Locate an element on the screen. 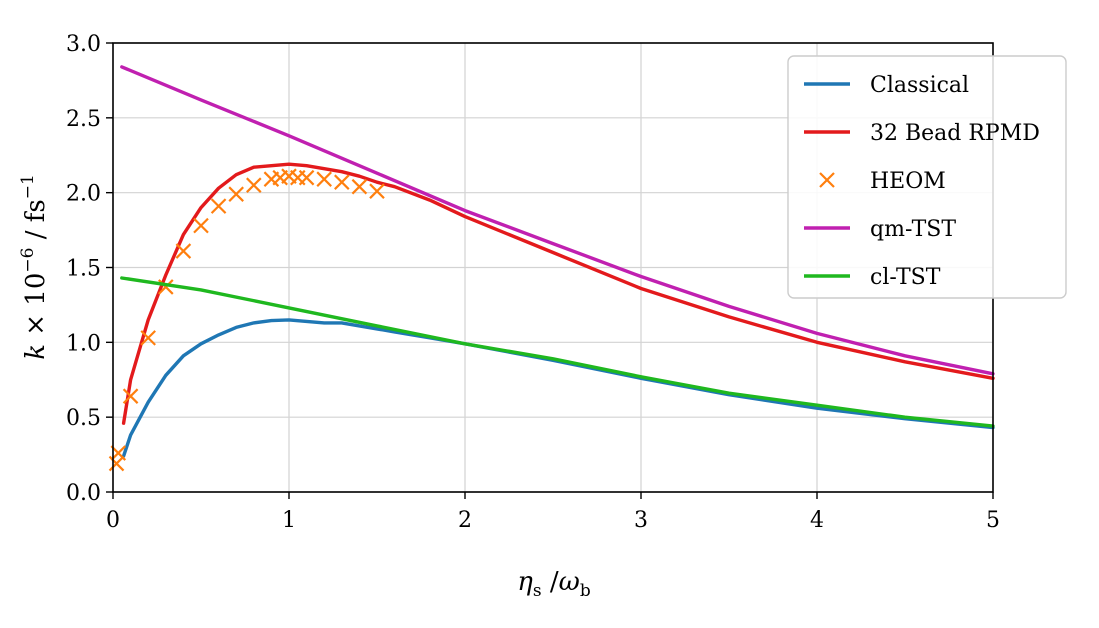 The height and width of the screenshot is (628, 1099). legend-item-heom: HEOM is located at coordinates (882, 181).